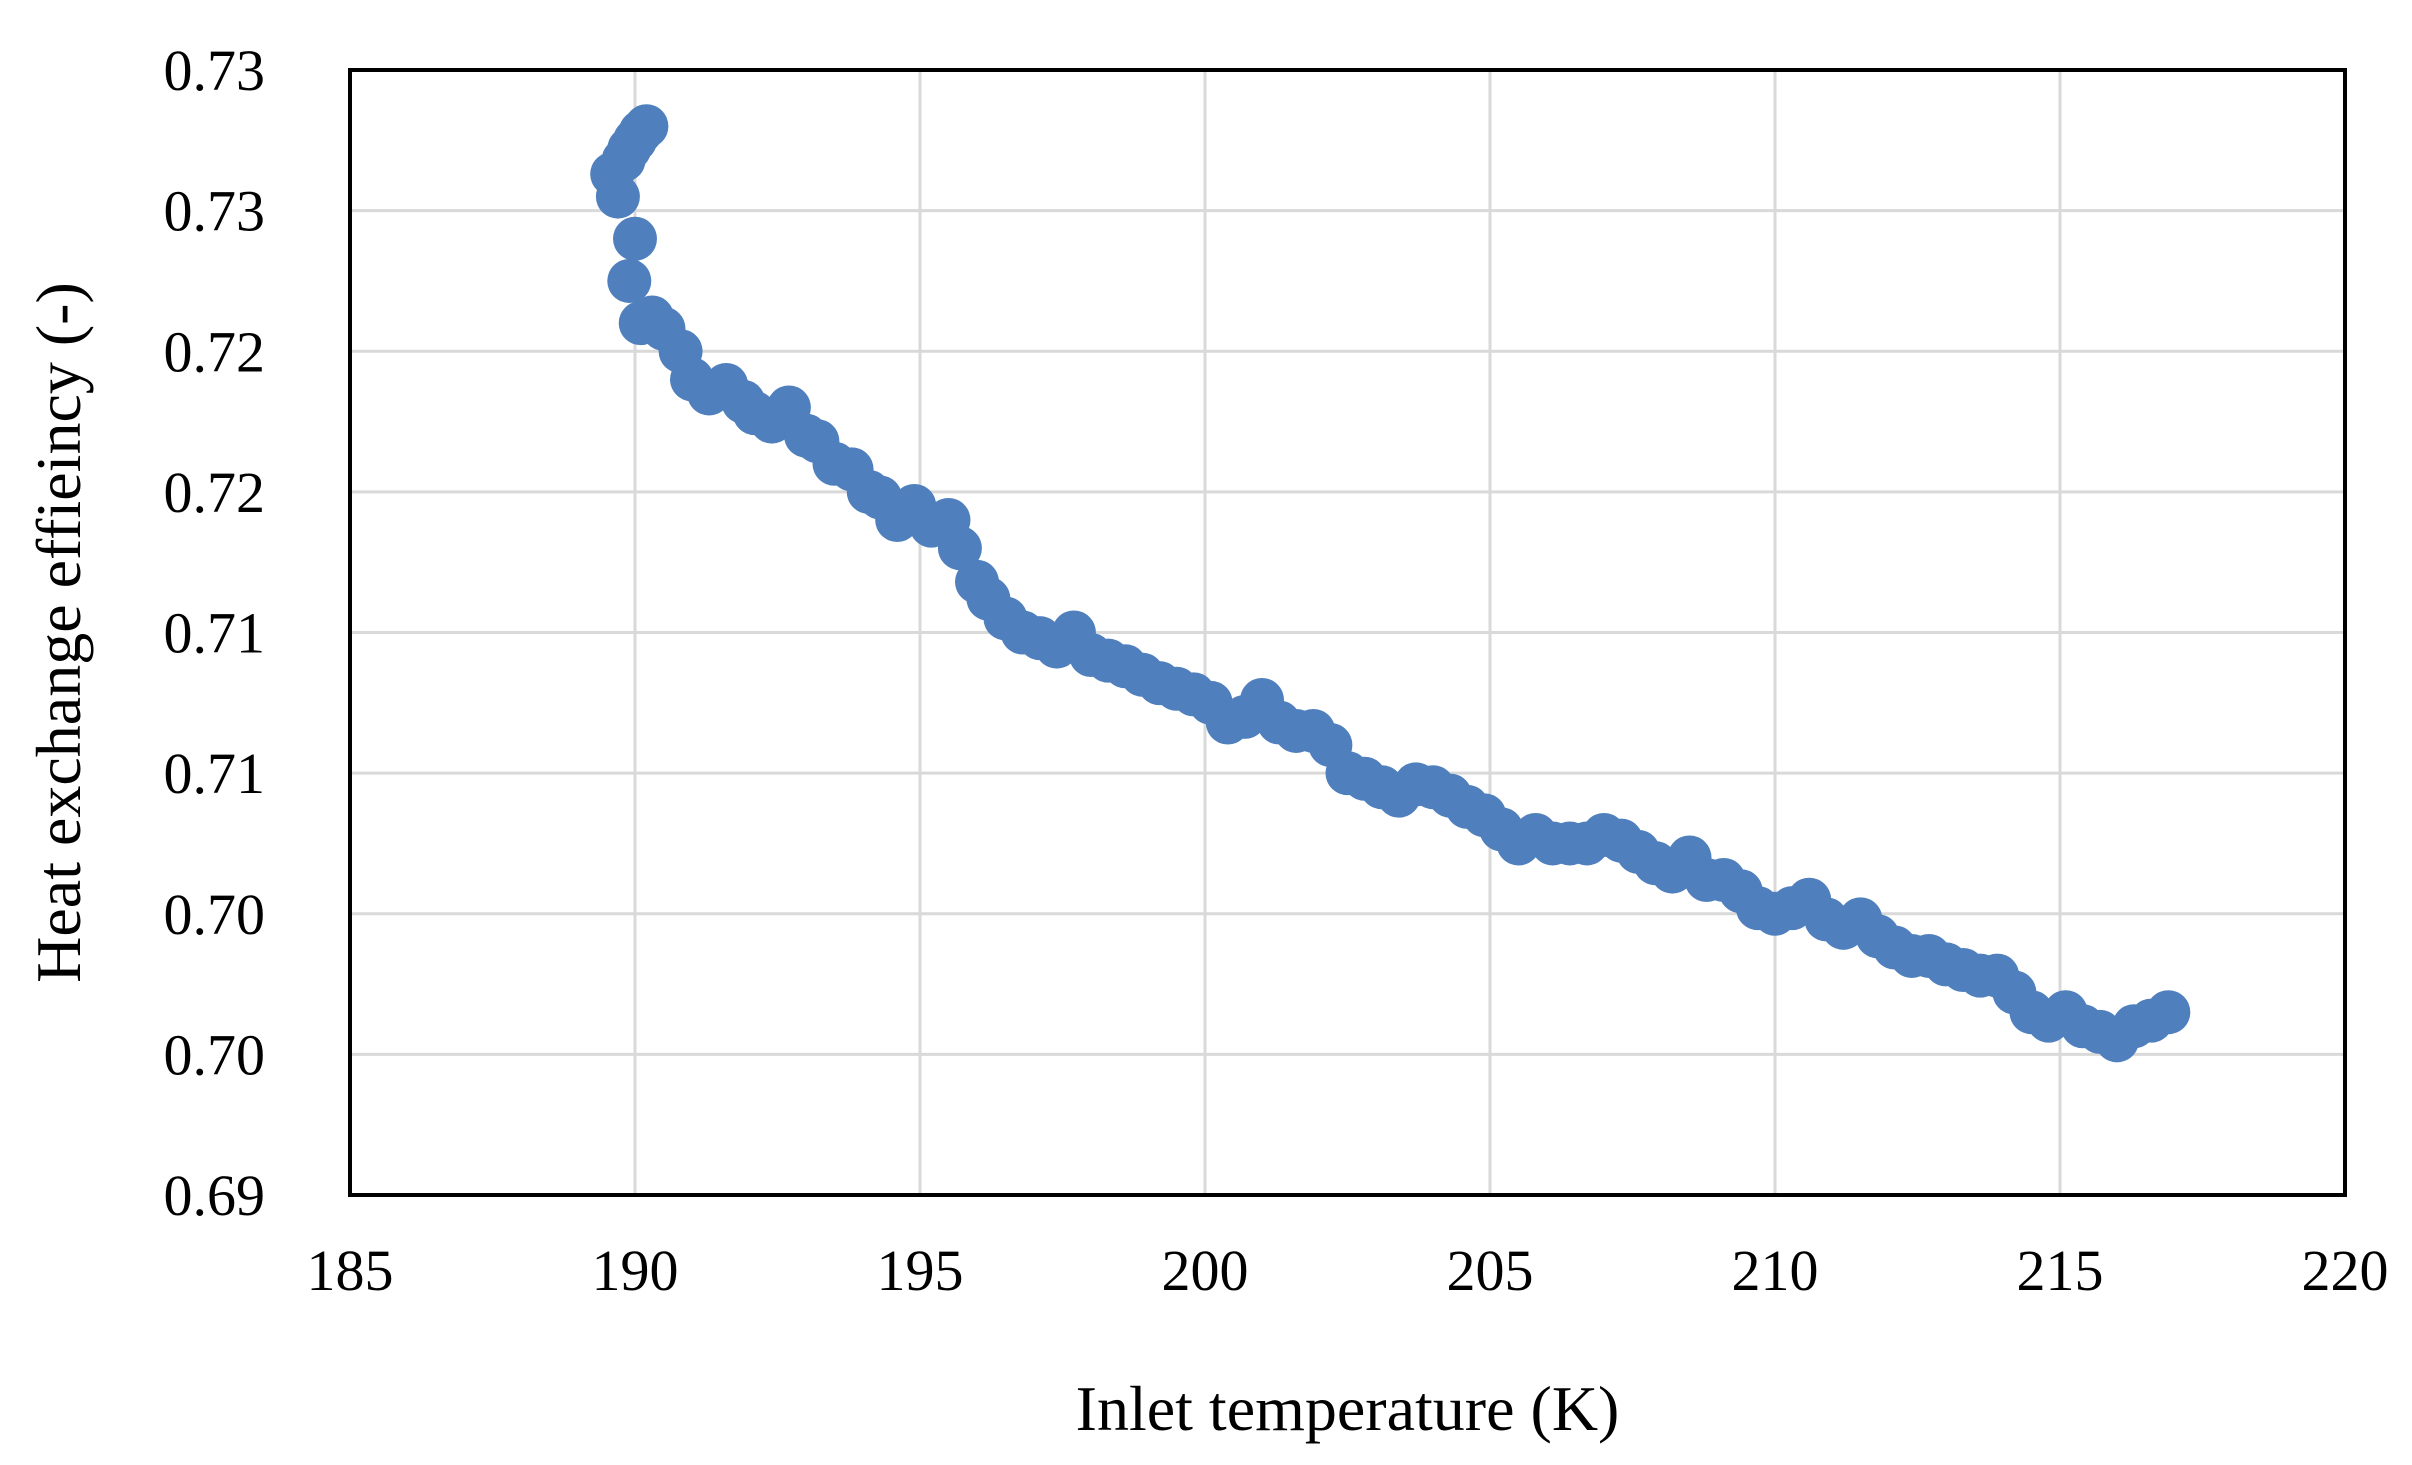  What do you see at coordinates (2345, 1270) in the screenshot?
I see `x-tick-label: 220` at bounding box center [2345, 1270].